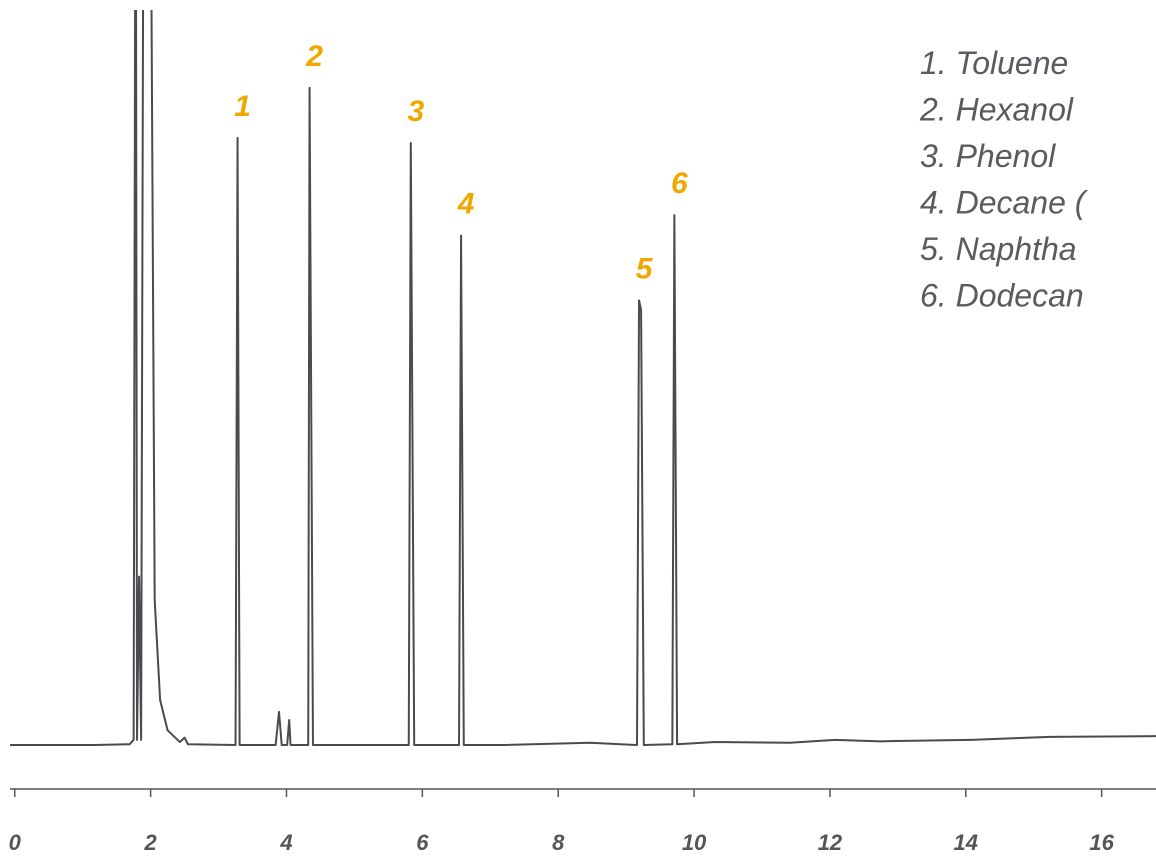 The image size is (1156, 859). I want to click on x-tick-label: 8, so click(558, 842).